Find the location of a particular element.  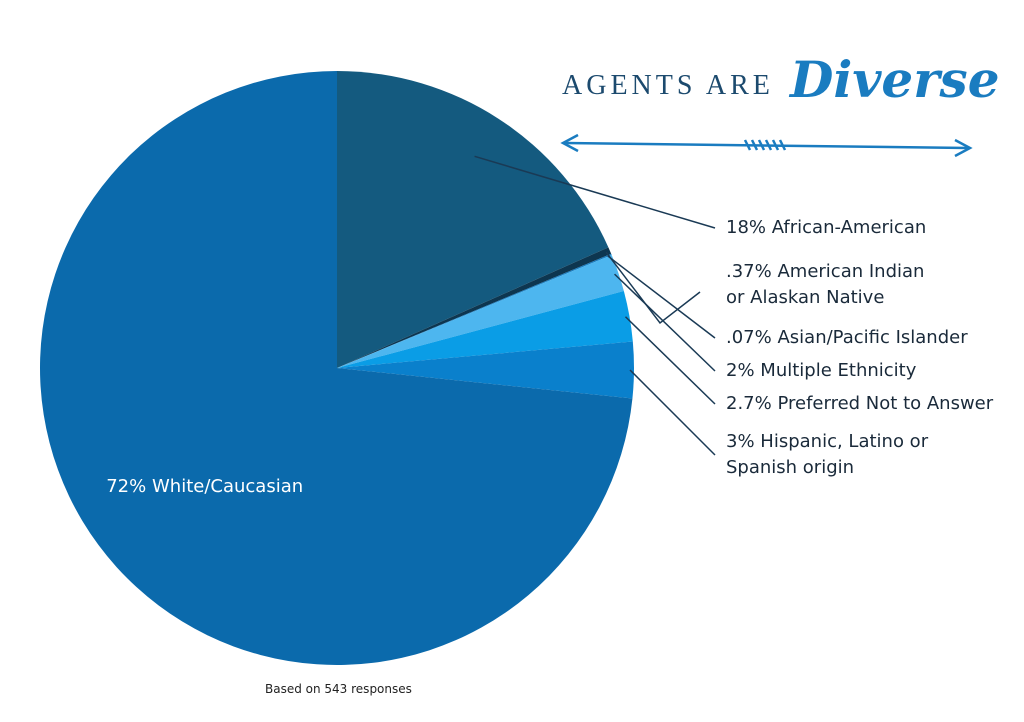

category-label: Preferred Not to Answer is located at coordinates (885, 403).